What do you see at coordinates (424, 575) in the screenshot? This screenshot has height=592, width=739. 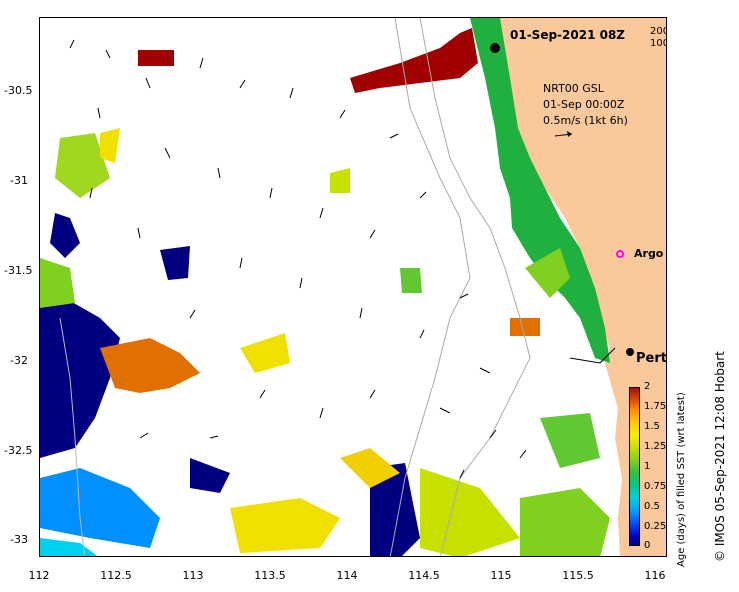 I see `x-tick-label: 114.5` at bounding box center [424, 575].